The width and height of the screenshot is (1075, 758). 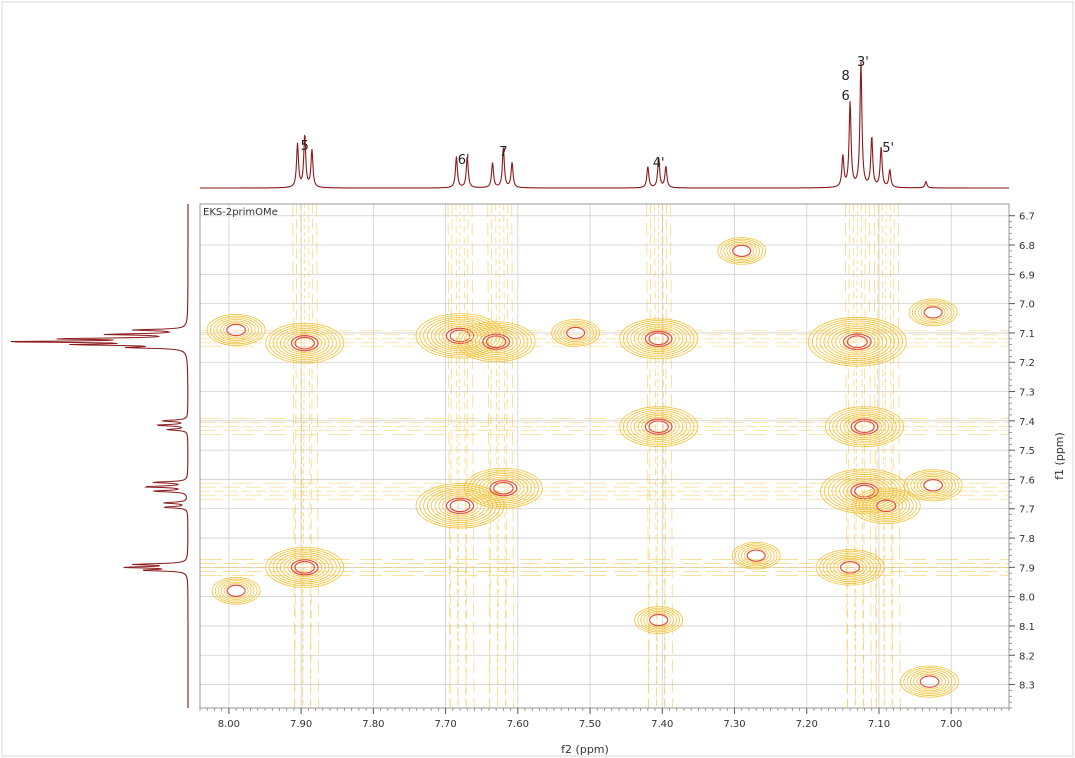 What do you see at coordinates (1027, 656) in the screenshot?
I see `y-tick-label: 8.2` at bounding box center [1027, 656].